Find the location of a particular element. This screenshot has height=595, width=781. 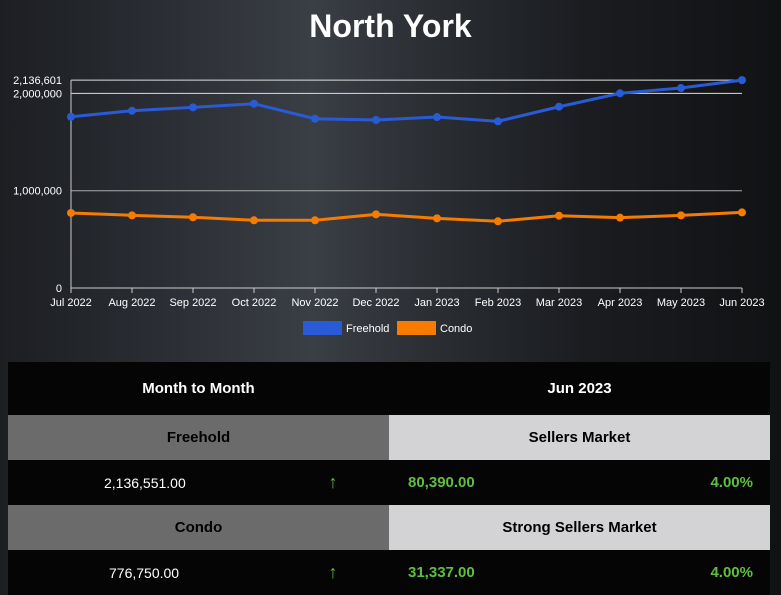

x-tick-label: Oct 2022 is located at coordinates (254, 303).